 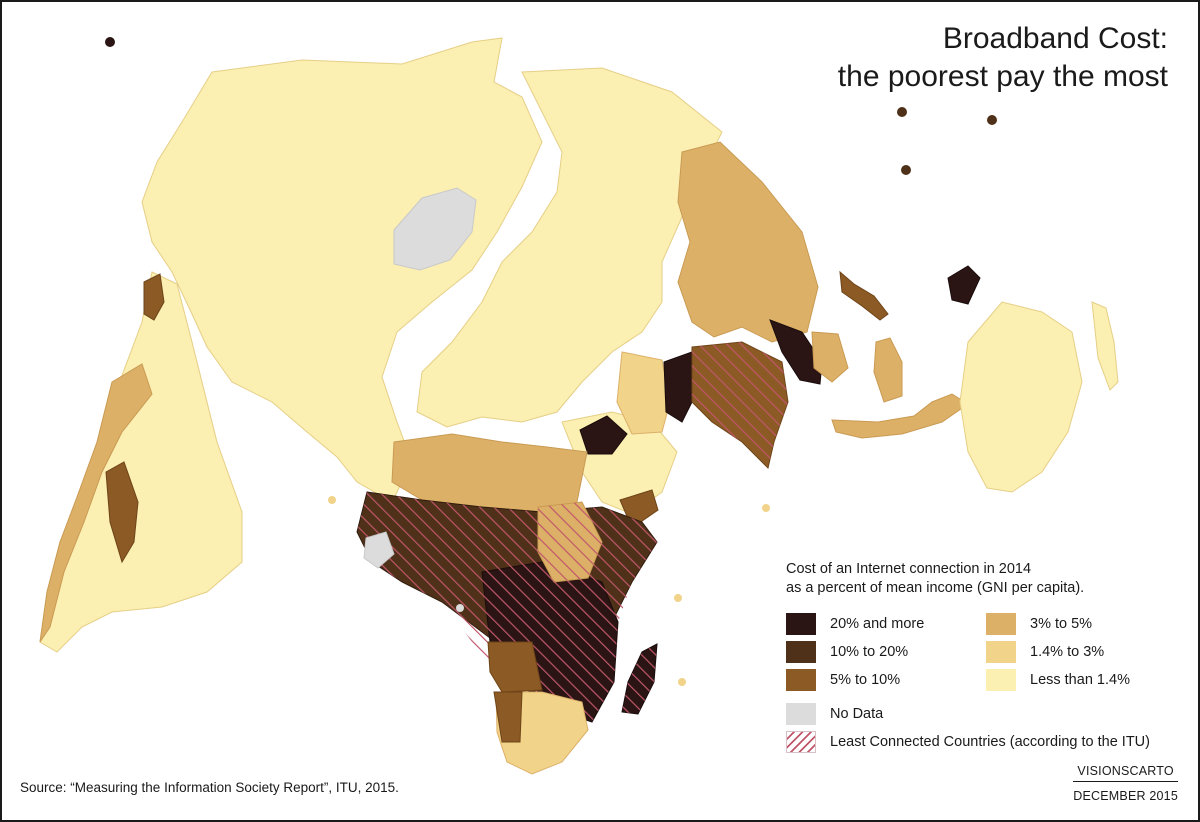 I want to click on bolivia-region, so click(x=122, y=512).